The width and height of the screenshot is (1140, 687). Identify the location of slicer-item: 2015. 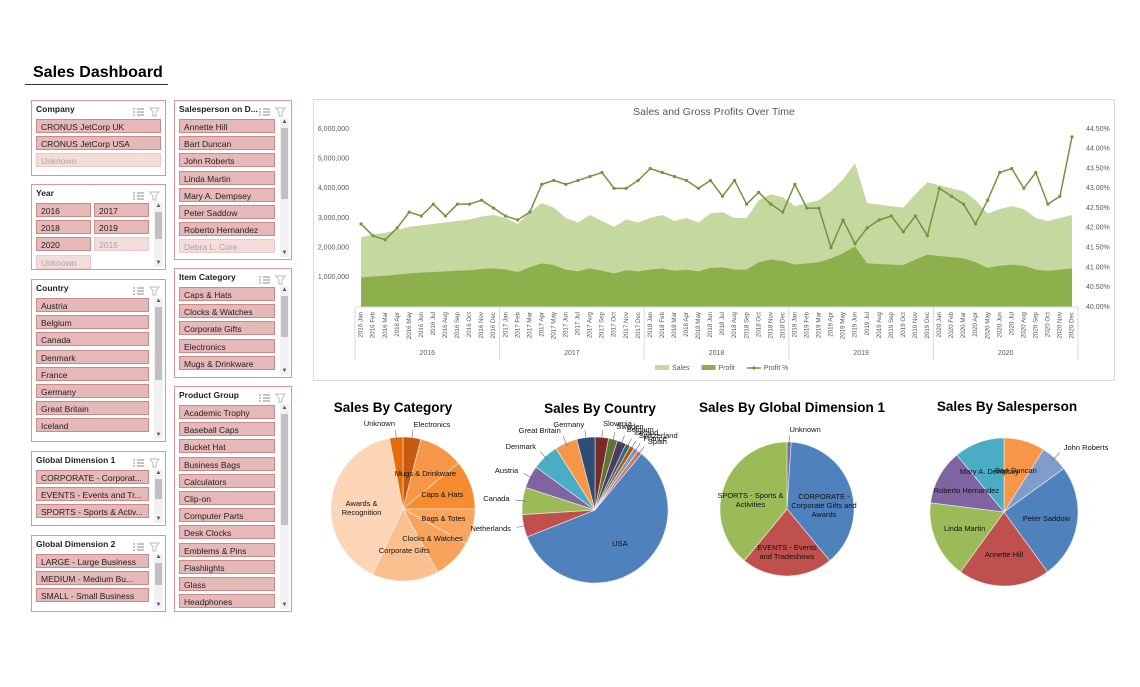
(121, 244).